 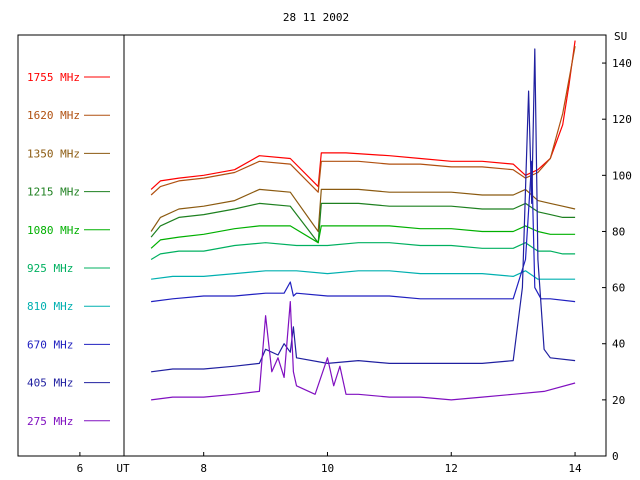 What do you see at coordinates (618, 231) in the screenshot?
I see `y-tick-label-4: 80` at bounding box center [618, 231].